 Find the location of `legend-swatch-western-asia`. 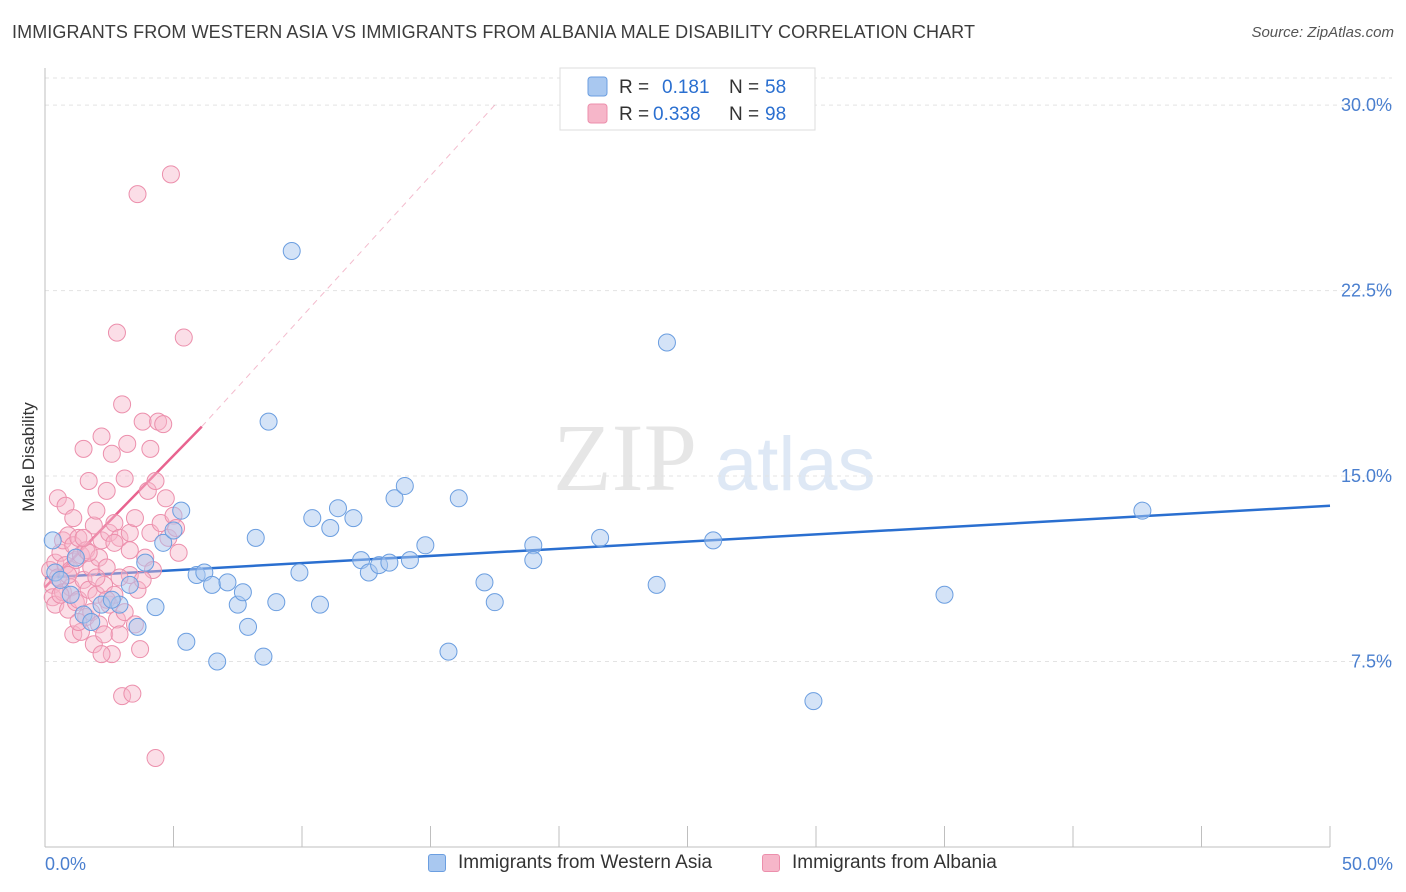

legend-swatch-western-asia is located at coordinates (597, 86).